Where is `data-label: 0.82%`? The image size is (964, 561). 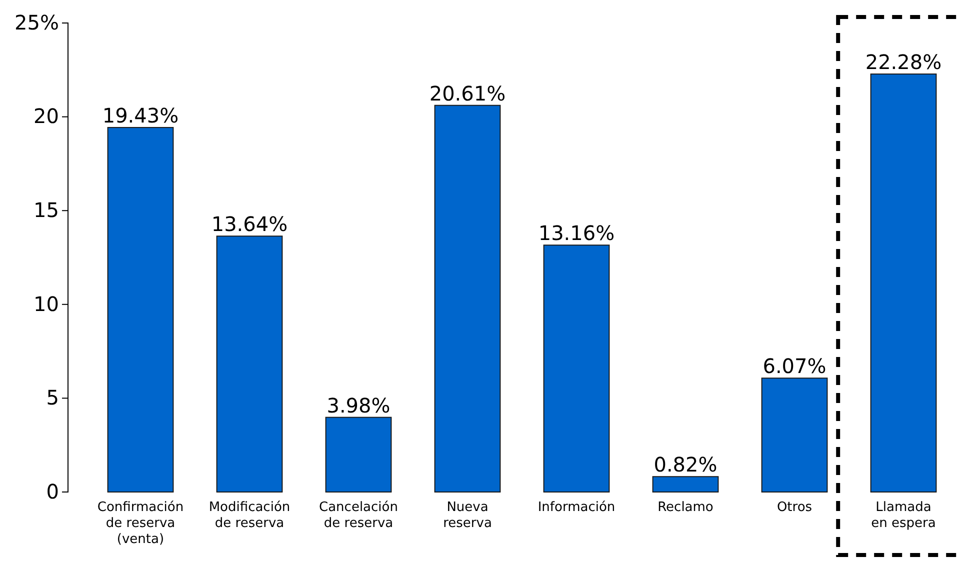
data-label: 0.82% is located at coordinates (686, 464).